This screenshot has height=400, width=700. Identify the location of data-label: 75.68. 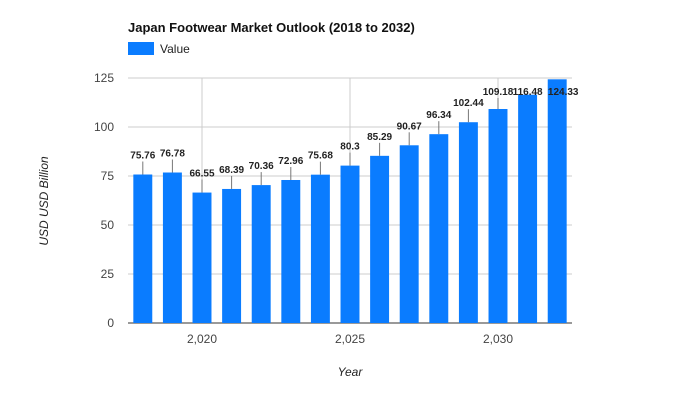
(320, 156).